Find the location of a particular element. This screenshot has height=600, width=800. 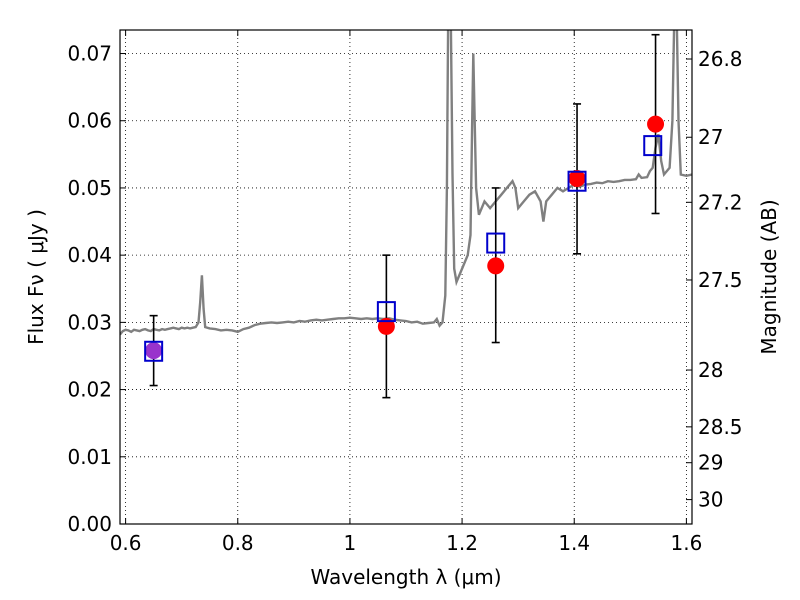

x-tick-label: 1.6 is located at coordinates (686, 543).